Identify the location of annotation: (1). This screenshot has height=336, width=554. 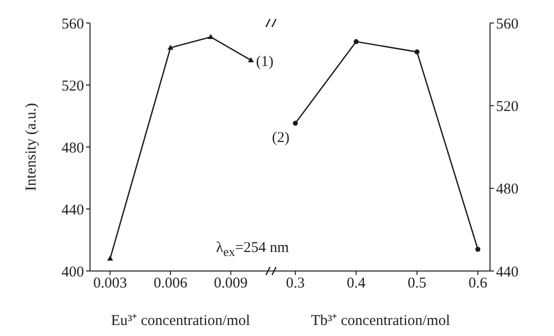
(265, 62).